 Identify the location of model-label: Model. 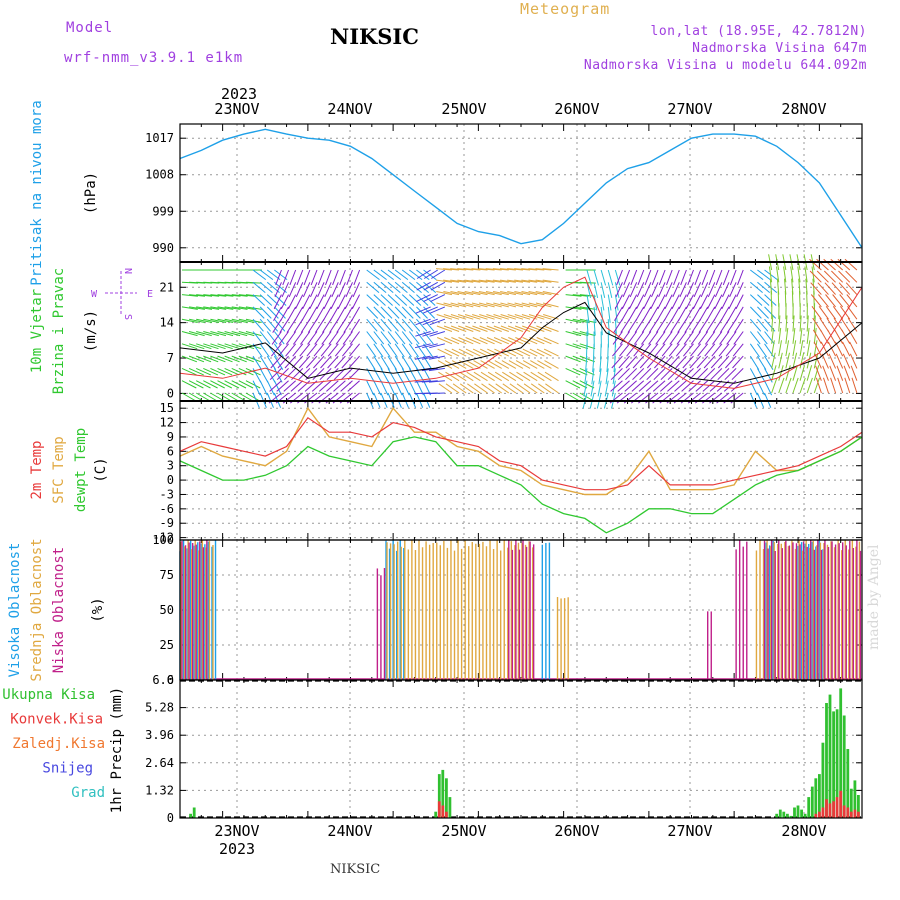
(90, 28).